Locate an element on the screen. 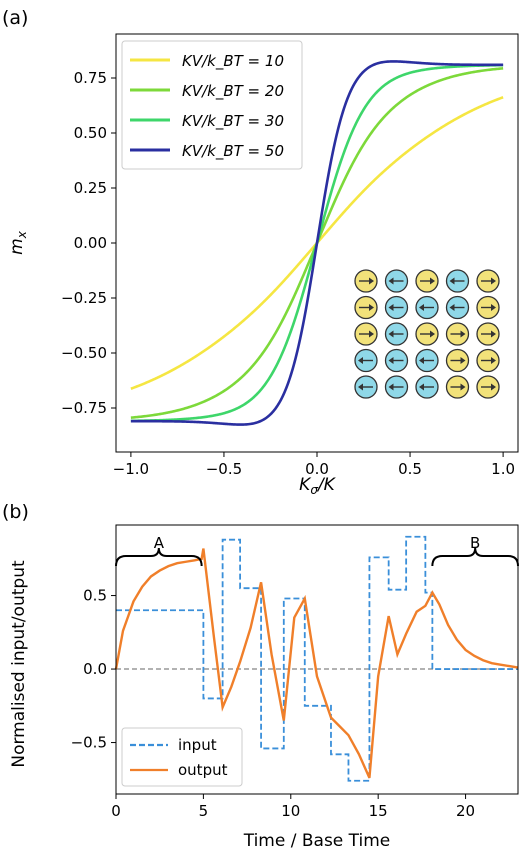  panel-b-legend-box is located at coordinates (182, 757).